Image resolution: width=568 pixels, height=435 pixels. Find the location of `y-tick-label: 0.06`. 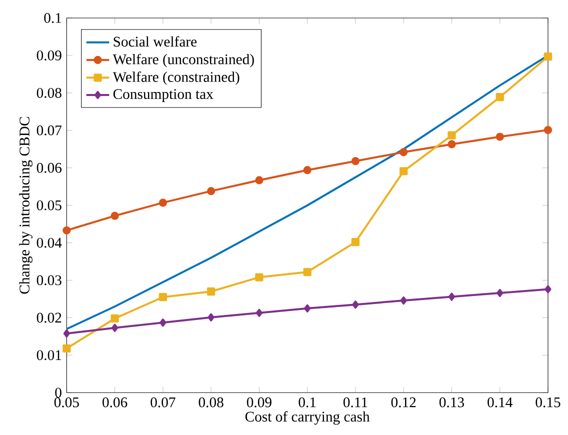

y-tick-label: 0.06 is located at coordinates (49, 168).